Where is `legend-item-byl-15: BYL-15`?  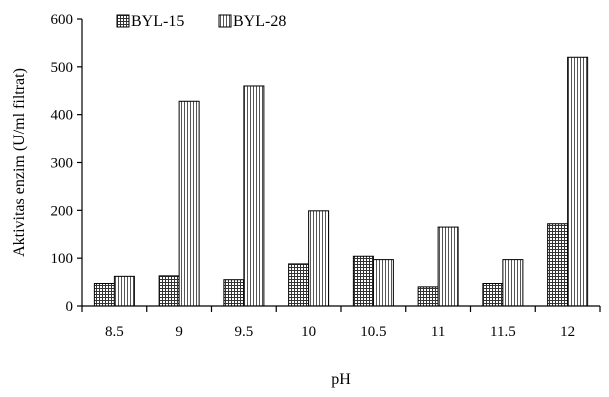 legend-item-byl-15: BYL-15 is located at coordinates (150, 21).